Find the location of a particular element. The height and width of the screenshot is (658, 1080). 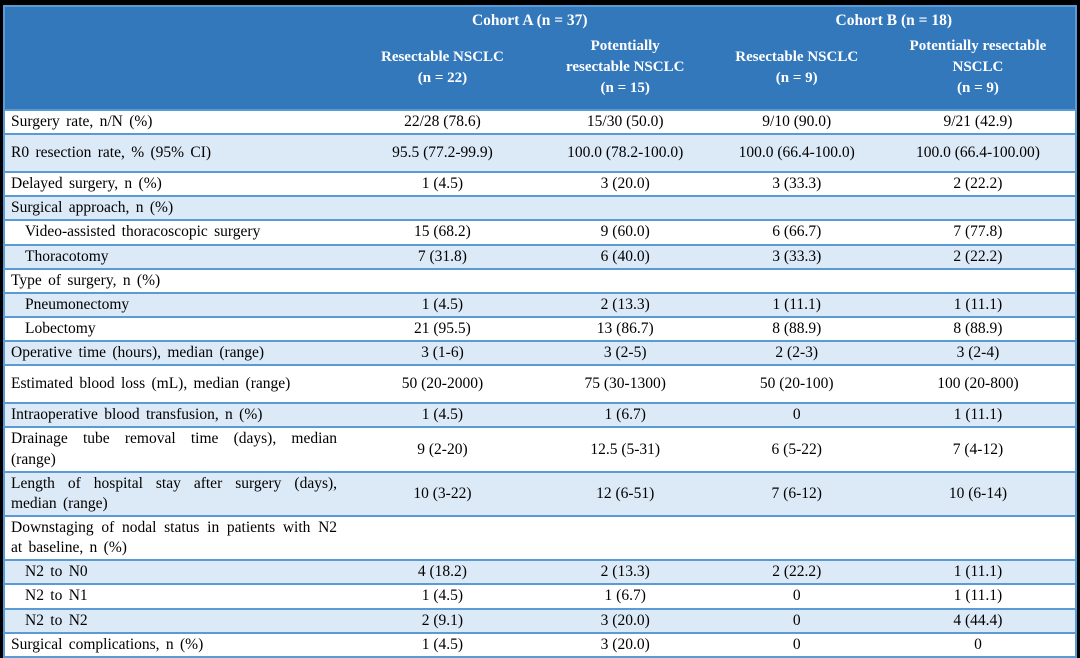

cell-value: 7 (31.8) is located at coordinates (442, 256).